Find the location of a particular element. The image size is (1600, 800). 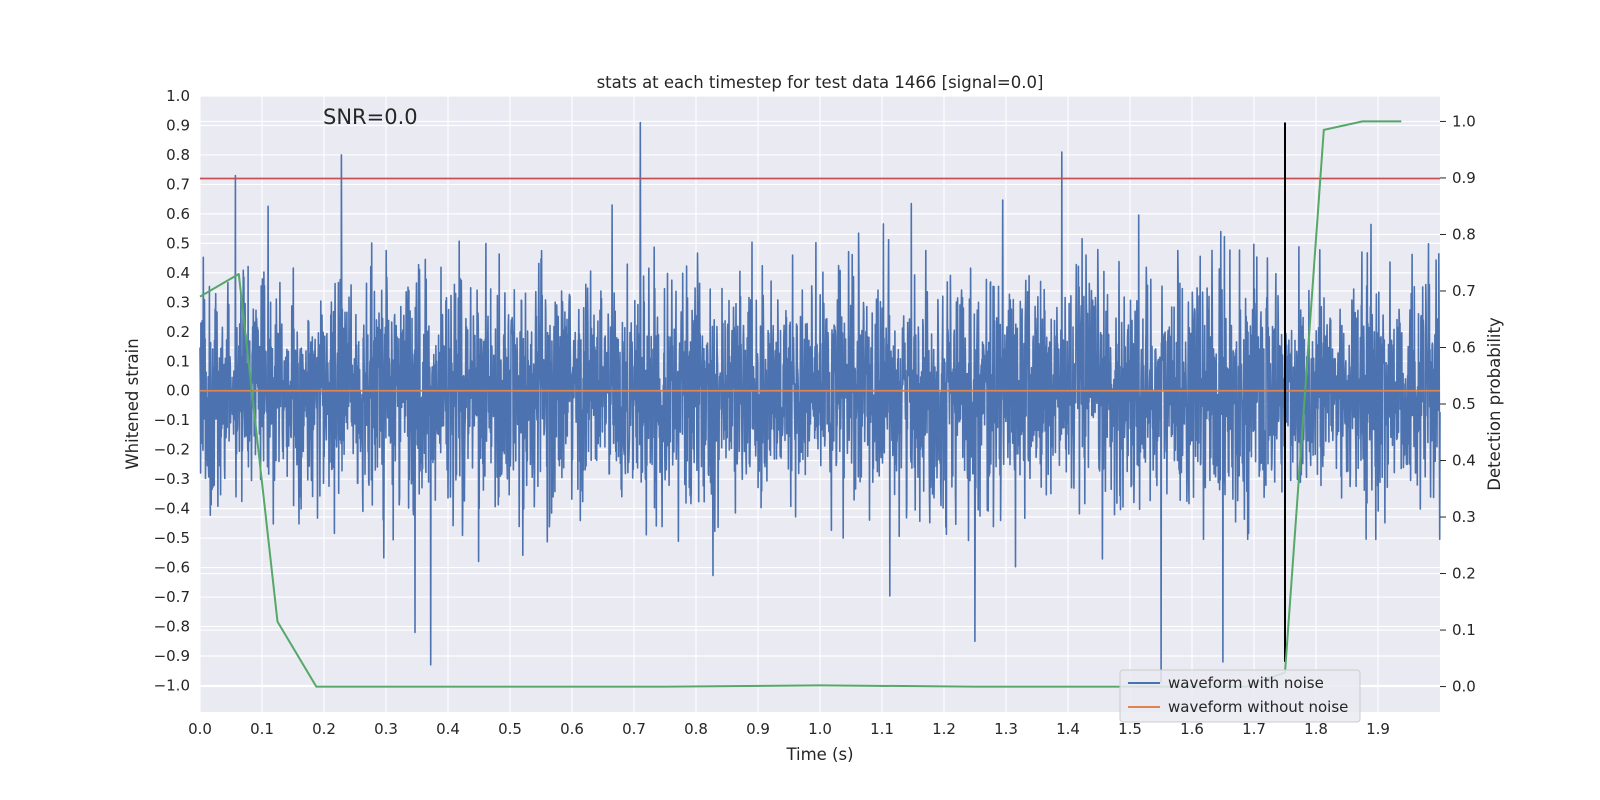

x-tick-label: 0.3 is located at coordinates (386, 729).